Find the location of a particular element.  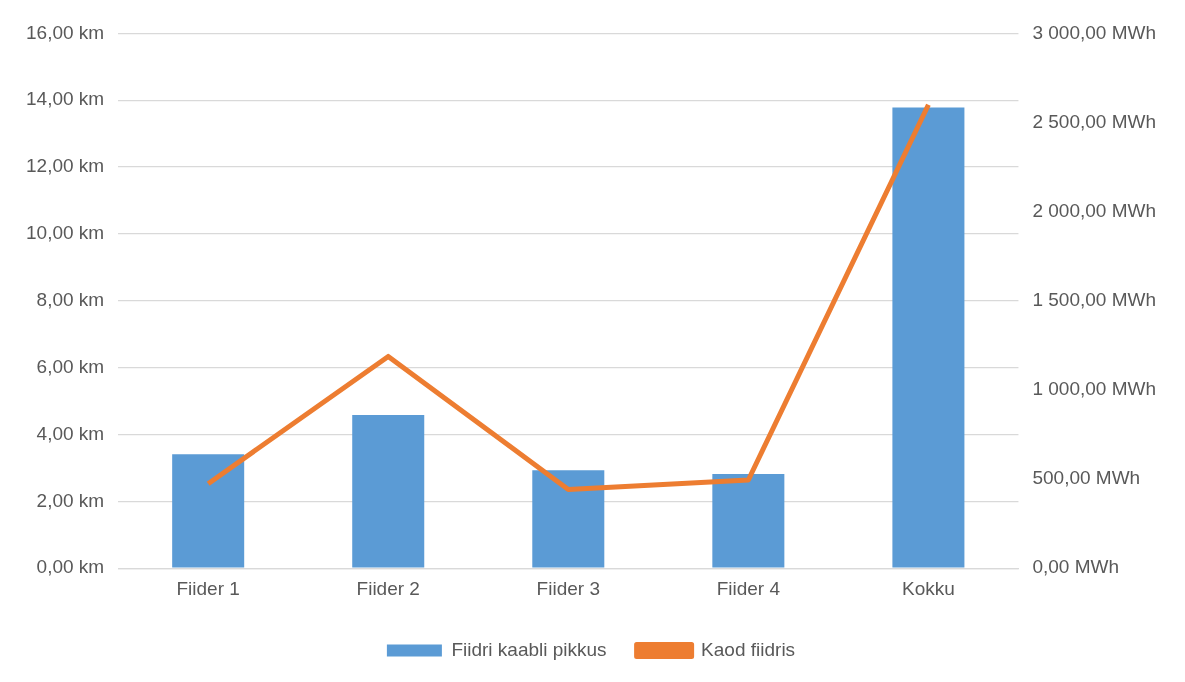

y-tick-label: 8,00 km is located at coordinates (70, 300).